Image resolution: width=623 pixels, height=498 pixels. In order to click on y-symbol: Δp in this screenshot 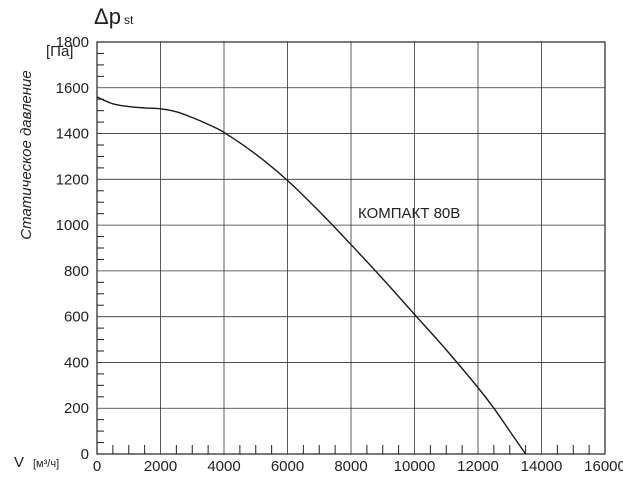, I will do `click(107, 16)`.